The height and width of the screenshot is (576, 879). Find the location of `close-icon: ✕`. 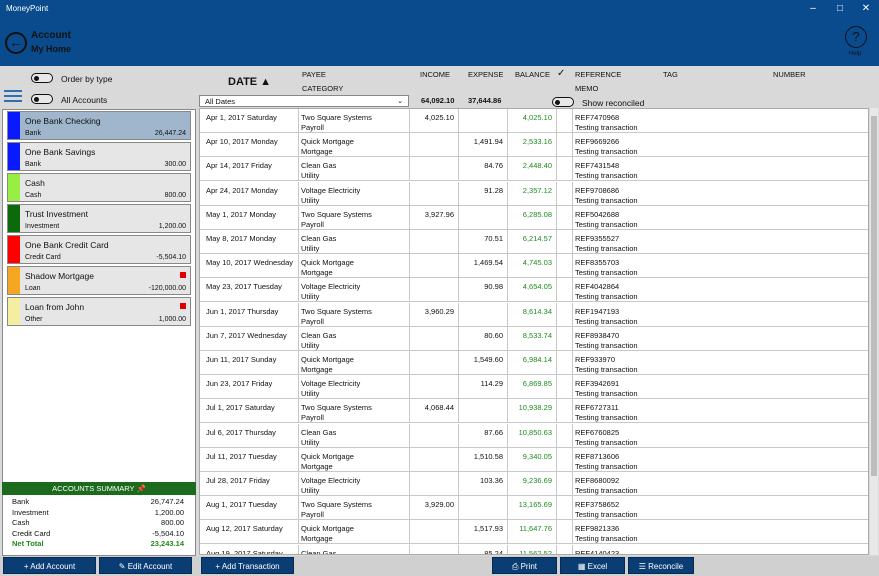

close-icon: ✕ is located at coordinates (866, 8).